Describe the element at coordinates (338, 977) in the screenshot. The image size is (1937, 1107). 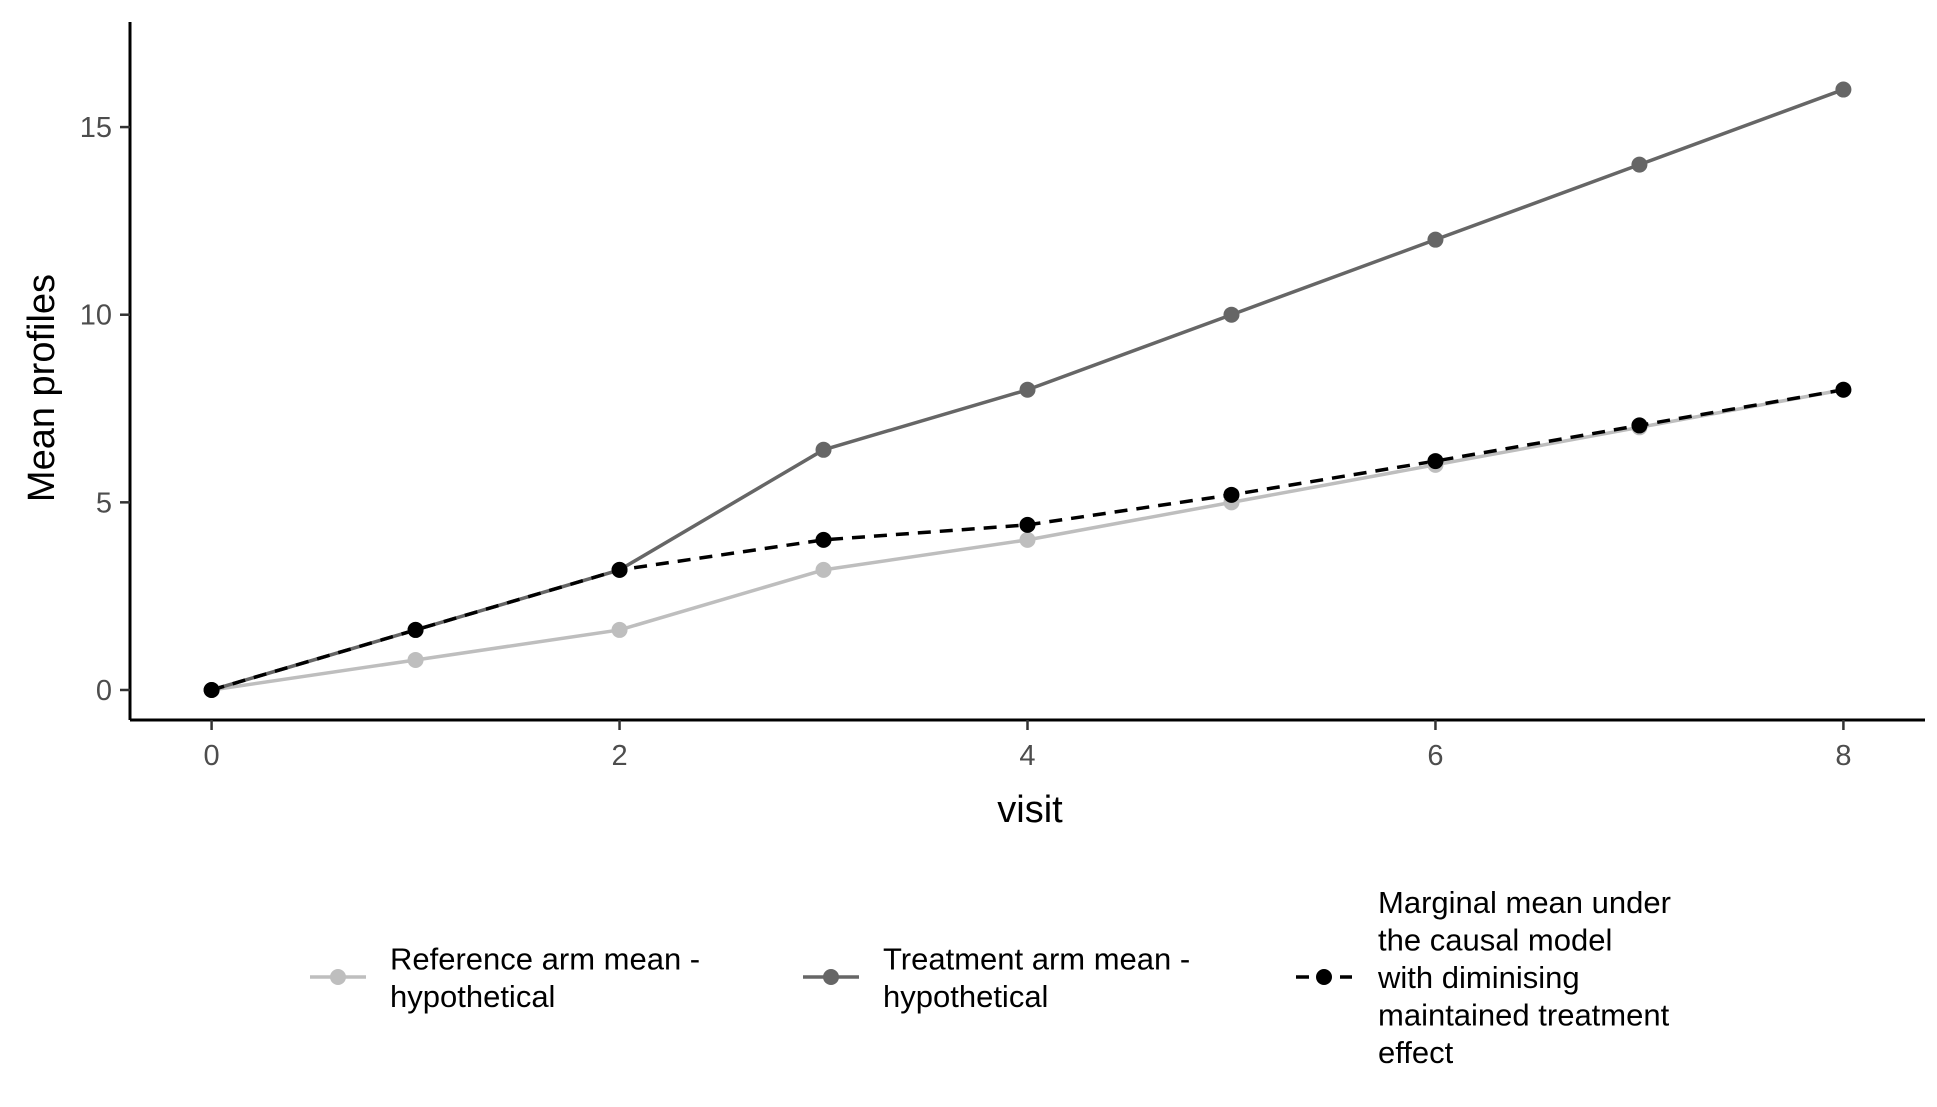
I see `legend-key-point-reference` at that location.